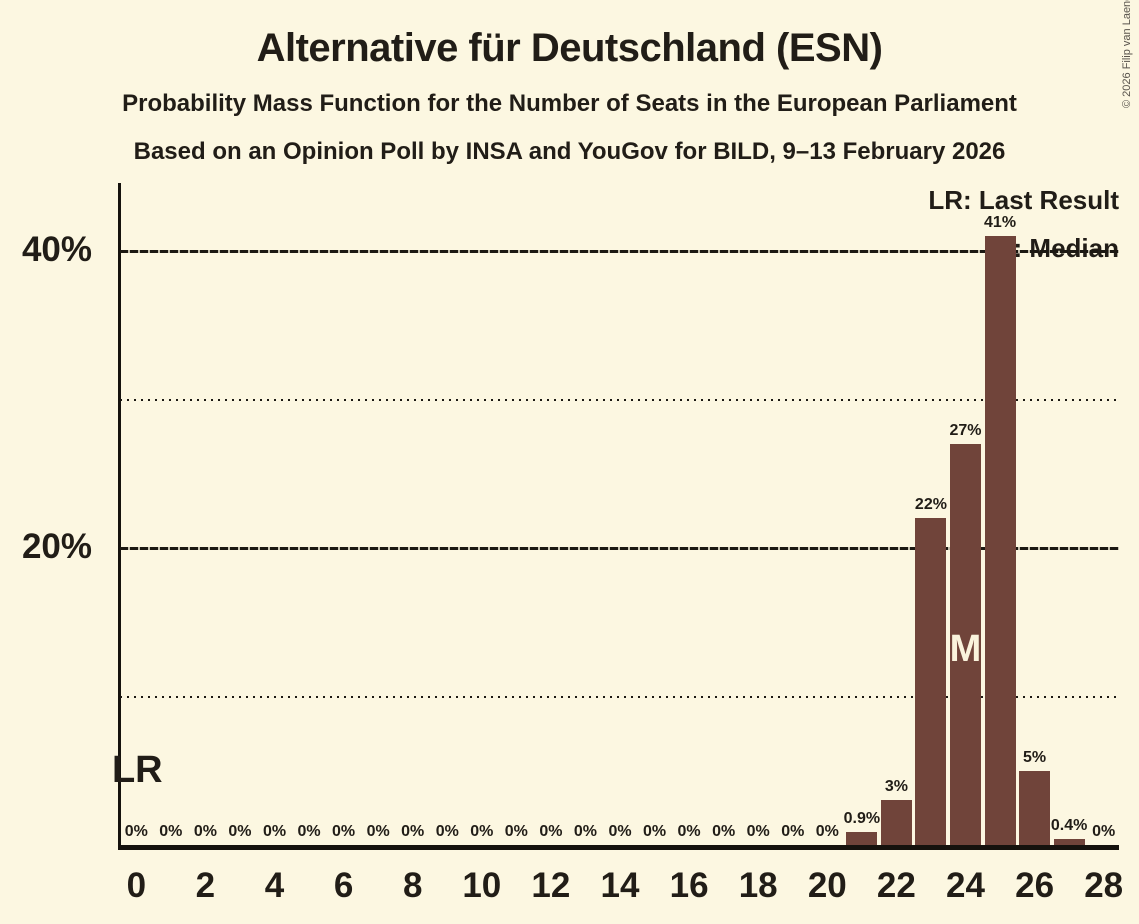 The height and width of the screenshot is (924, 1139). I want to click on gridline-30pct, so click(619, 399).